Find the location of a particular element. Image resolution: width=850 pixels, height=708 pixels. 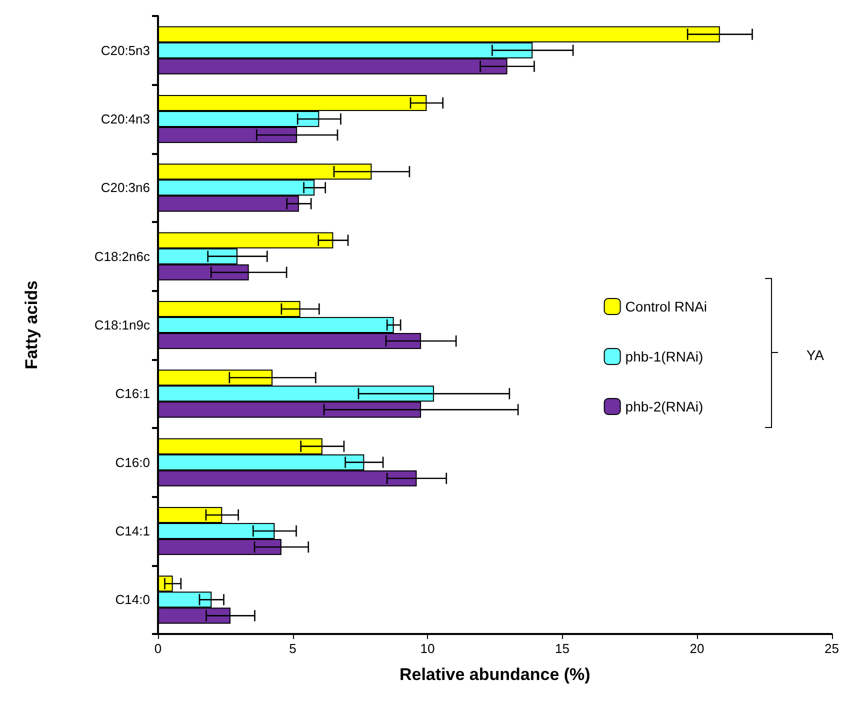

y-tick-label: C16:0 is located at coordinates (132, 462).